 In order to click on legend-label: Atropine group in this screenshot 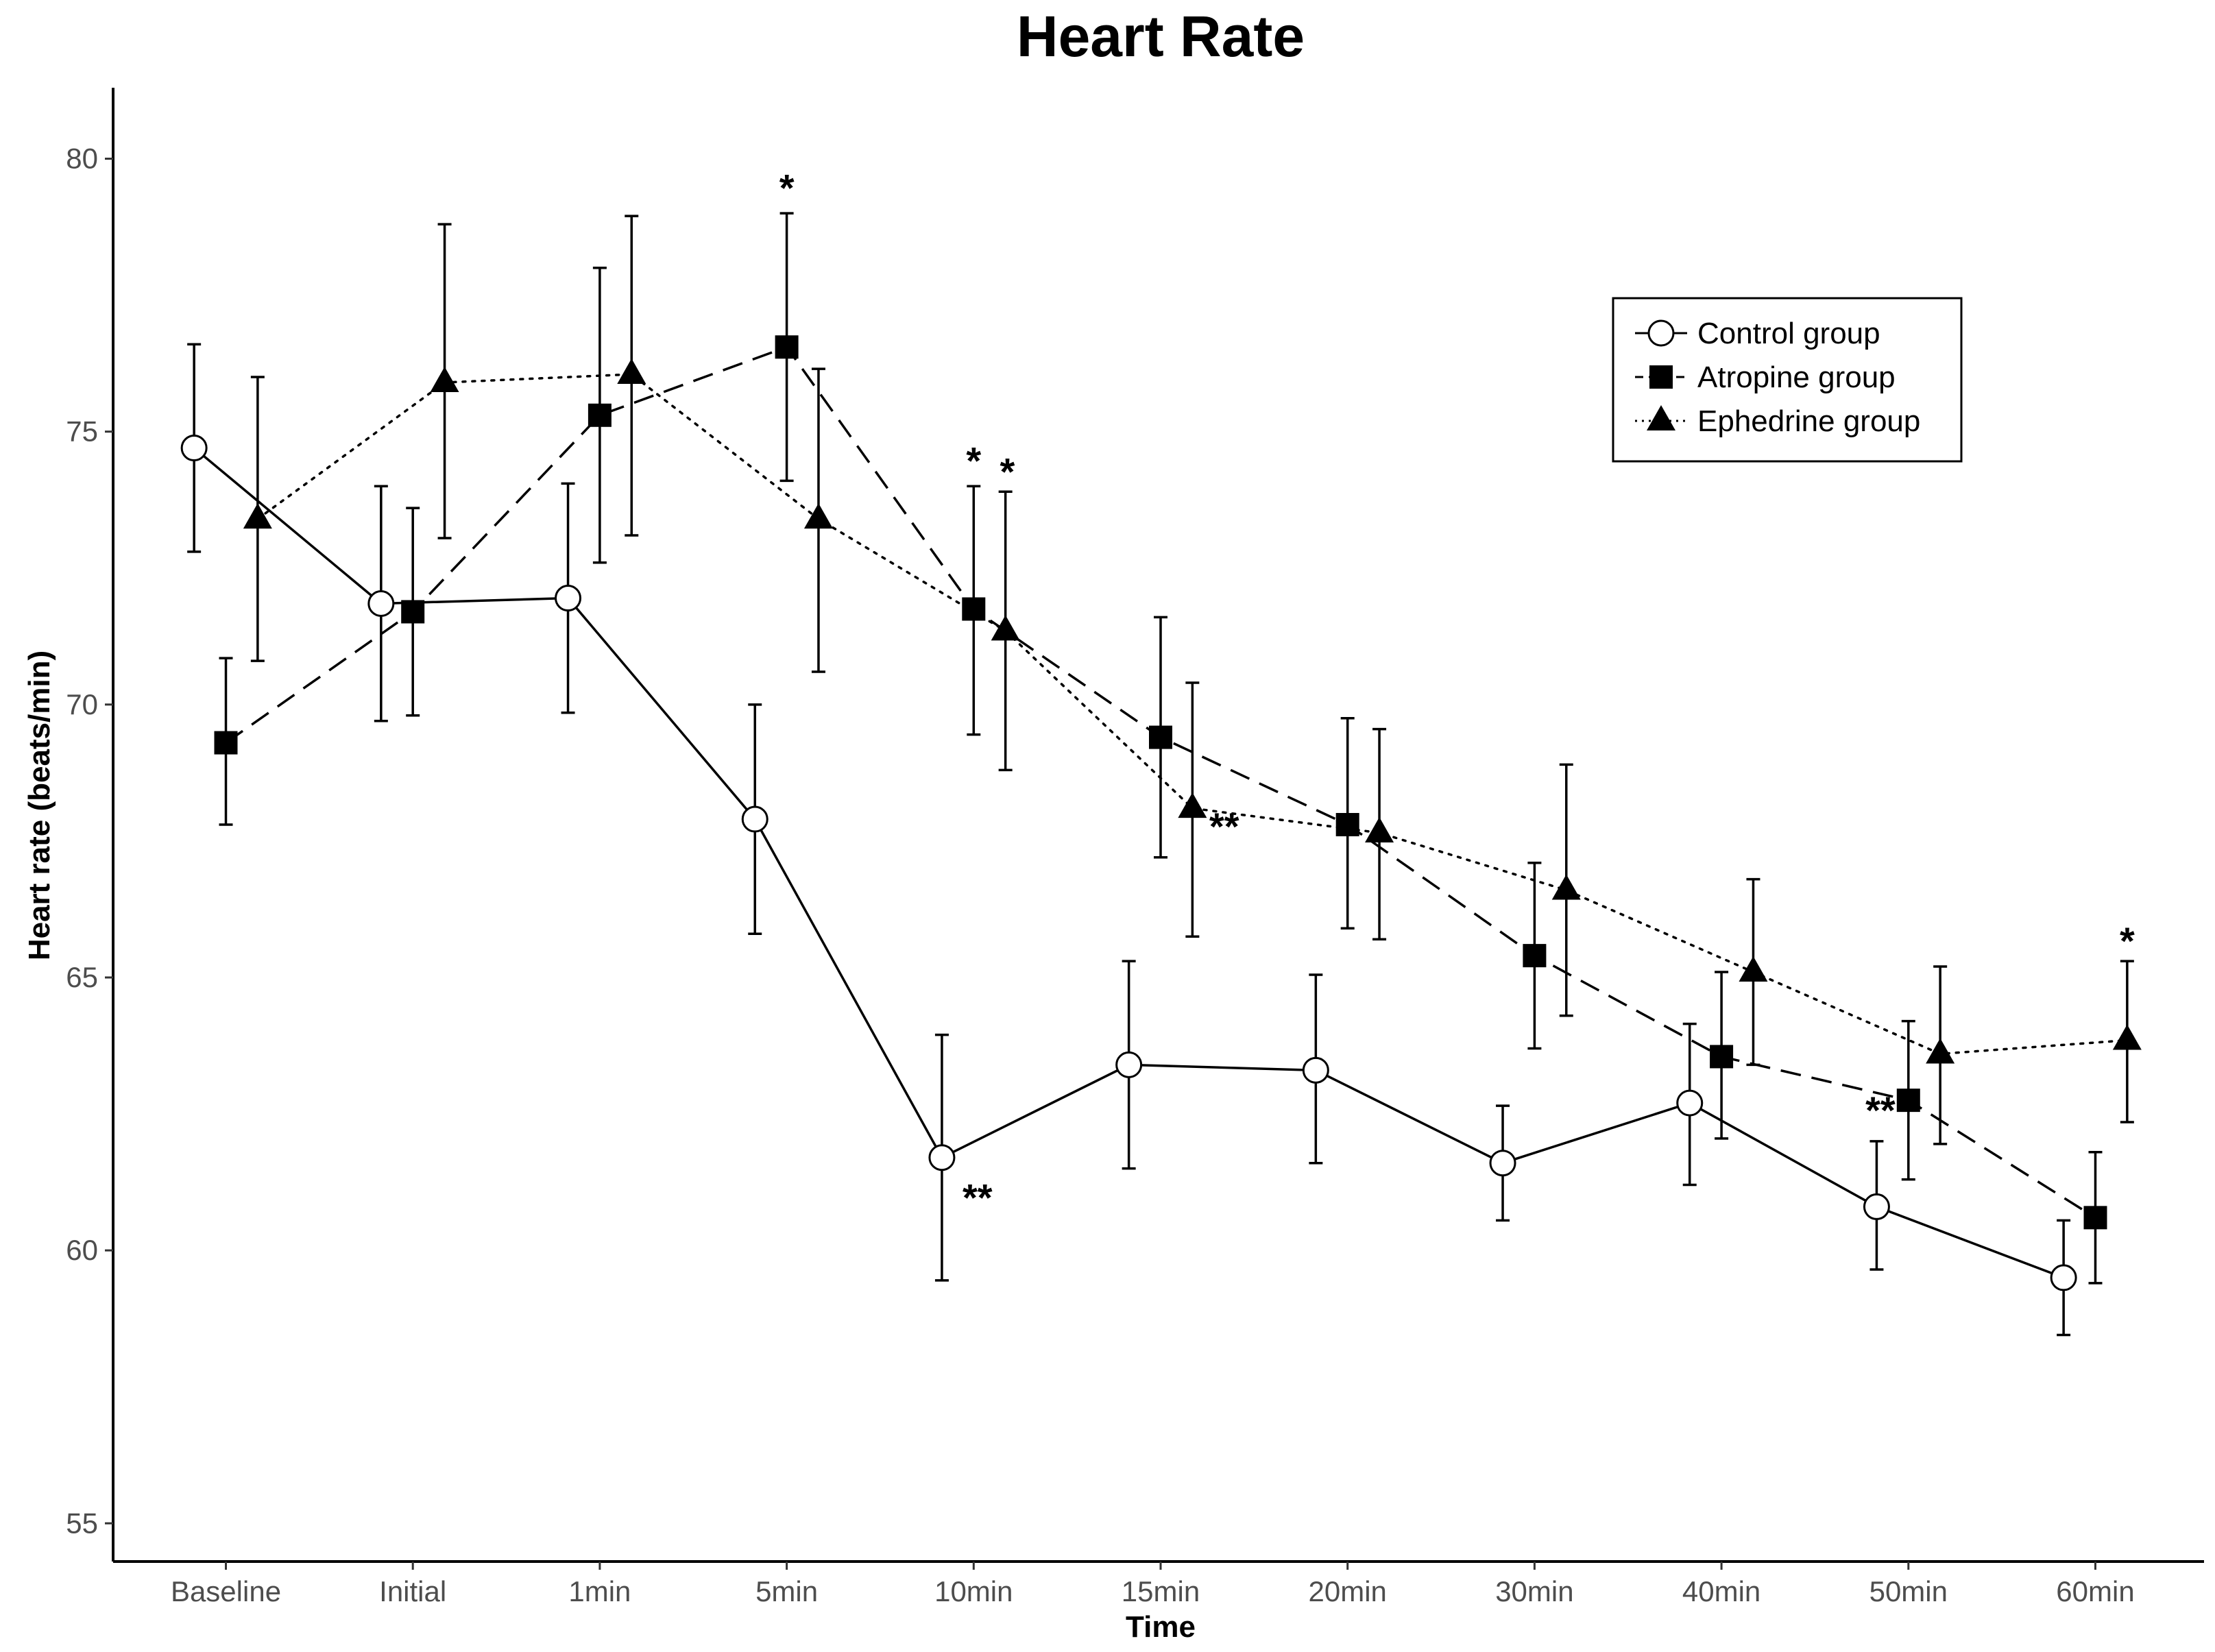, I will do `click(1796, 377)`.